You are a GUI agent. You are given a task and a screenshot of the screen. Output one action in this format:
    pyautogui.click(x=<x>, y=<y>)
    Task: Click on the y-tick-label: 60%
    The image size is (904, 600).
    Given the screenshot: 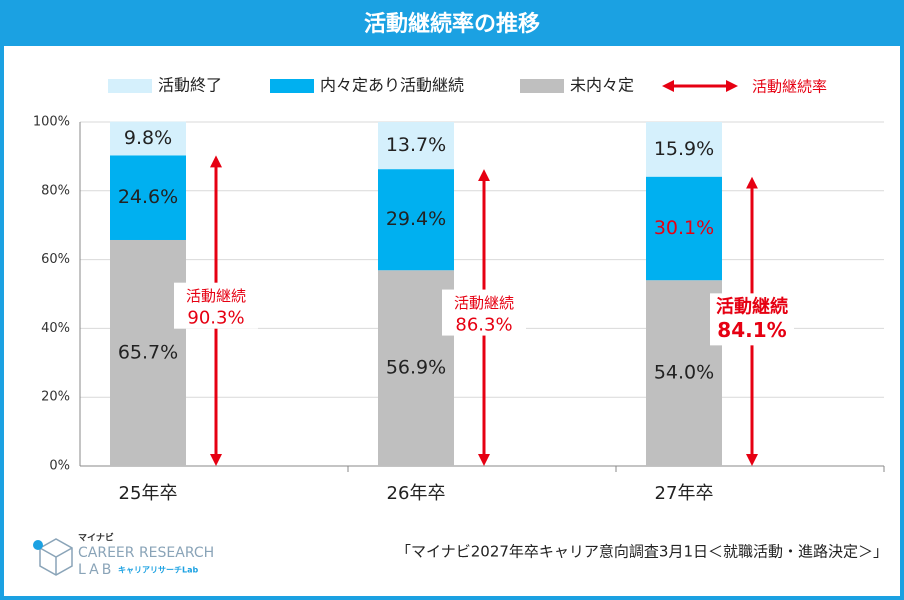 What is the action you would take?
    pyautogui.click(x=55, y=259)
    